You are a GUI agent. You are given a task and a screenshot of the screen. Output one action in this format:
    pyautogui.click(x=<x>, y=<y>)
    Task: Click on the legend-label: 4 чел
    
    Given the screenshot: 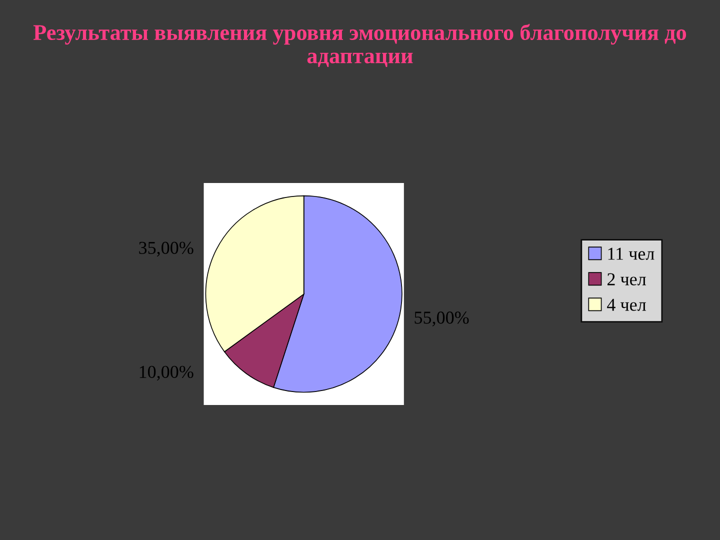 What is the action you would take?
    pyautogui.click(x=626, y=304)
    